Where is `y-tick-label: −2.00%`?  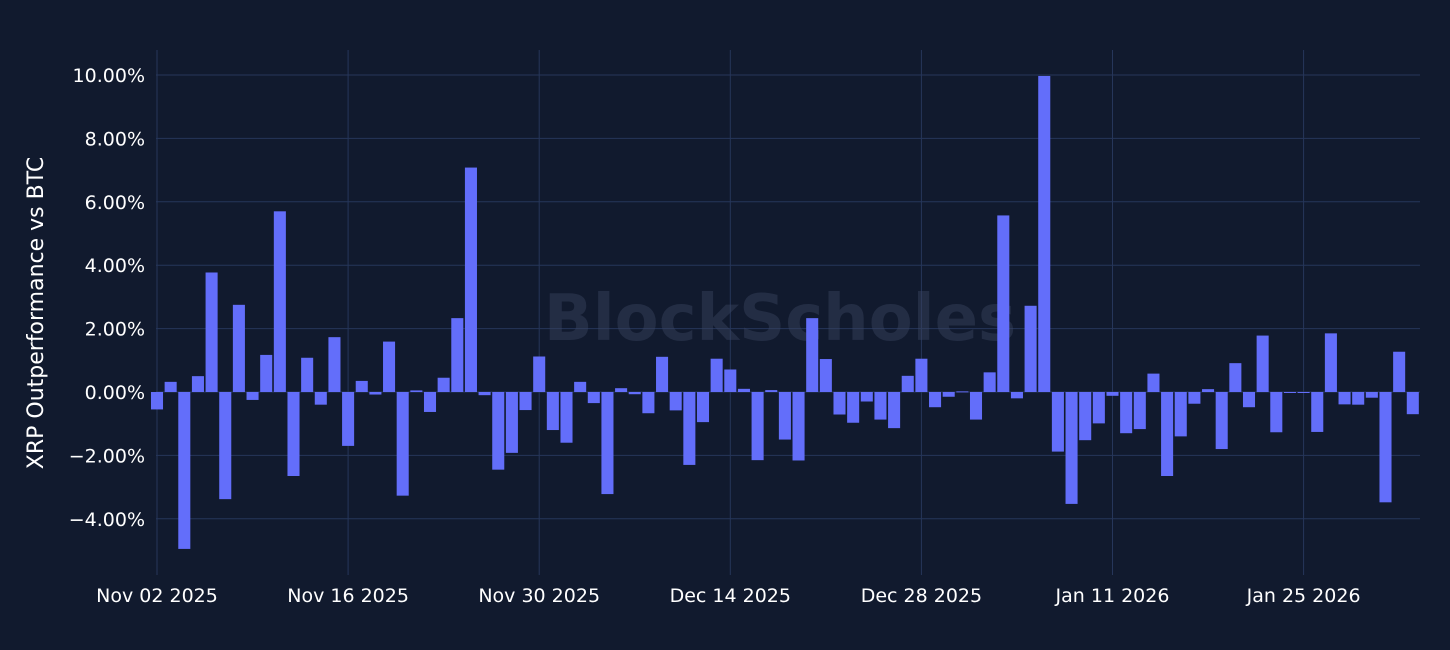
y-tick-label: −2.00% is located at coordinates (107, 456).